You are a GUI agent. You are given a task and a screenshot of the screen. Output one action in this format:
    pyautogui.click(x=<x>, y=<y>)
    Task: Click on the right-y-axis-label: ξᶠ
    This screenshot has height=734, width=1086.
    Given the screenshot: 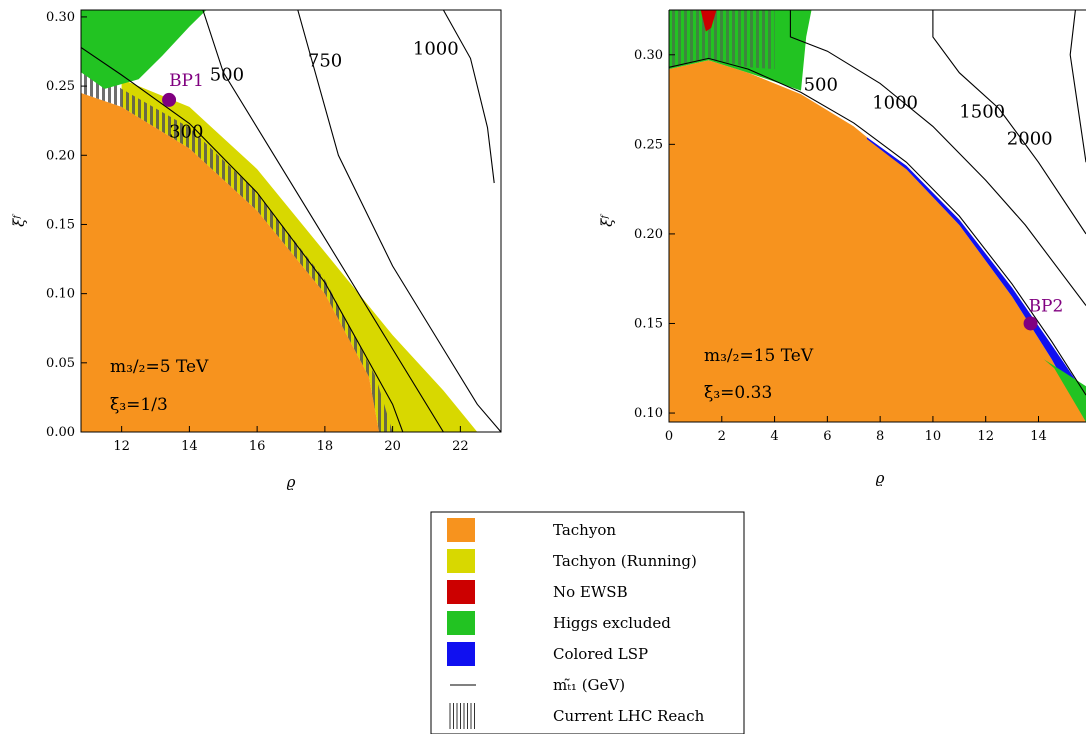 What is the action you would take?
    pyautogui.click(x=607, y=220)
    